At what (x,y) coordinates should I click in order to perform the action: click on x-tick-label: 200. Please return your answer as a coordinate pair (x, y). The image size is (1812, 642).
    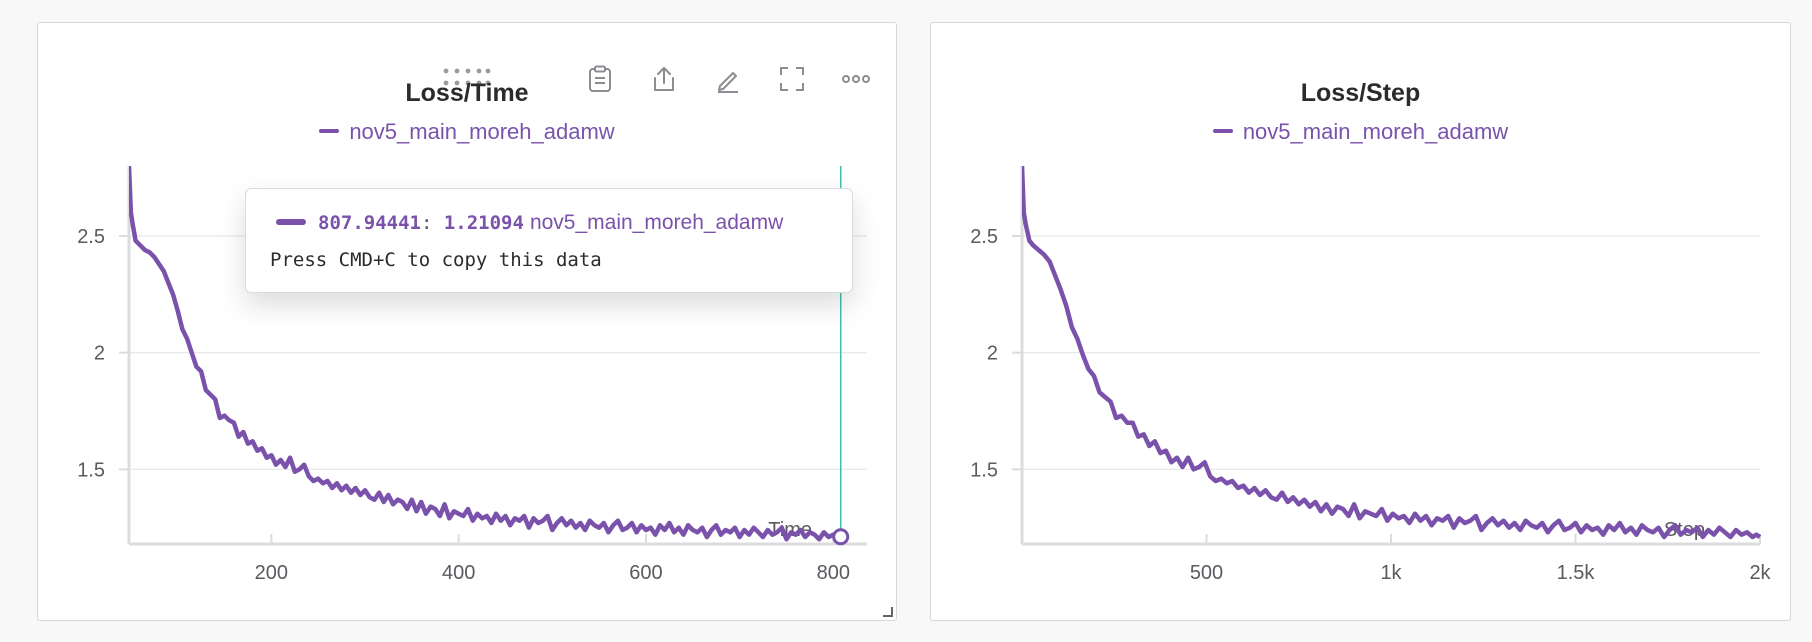
    Looking at the image, I should click on (271, 573).